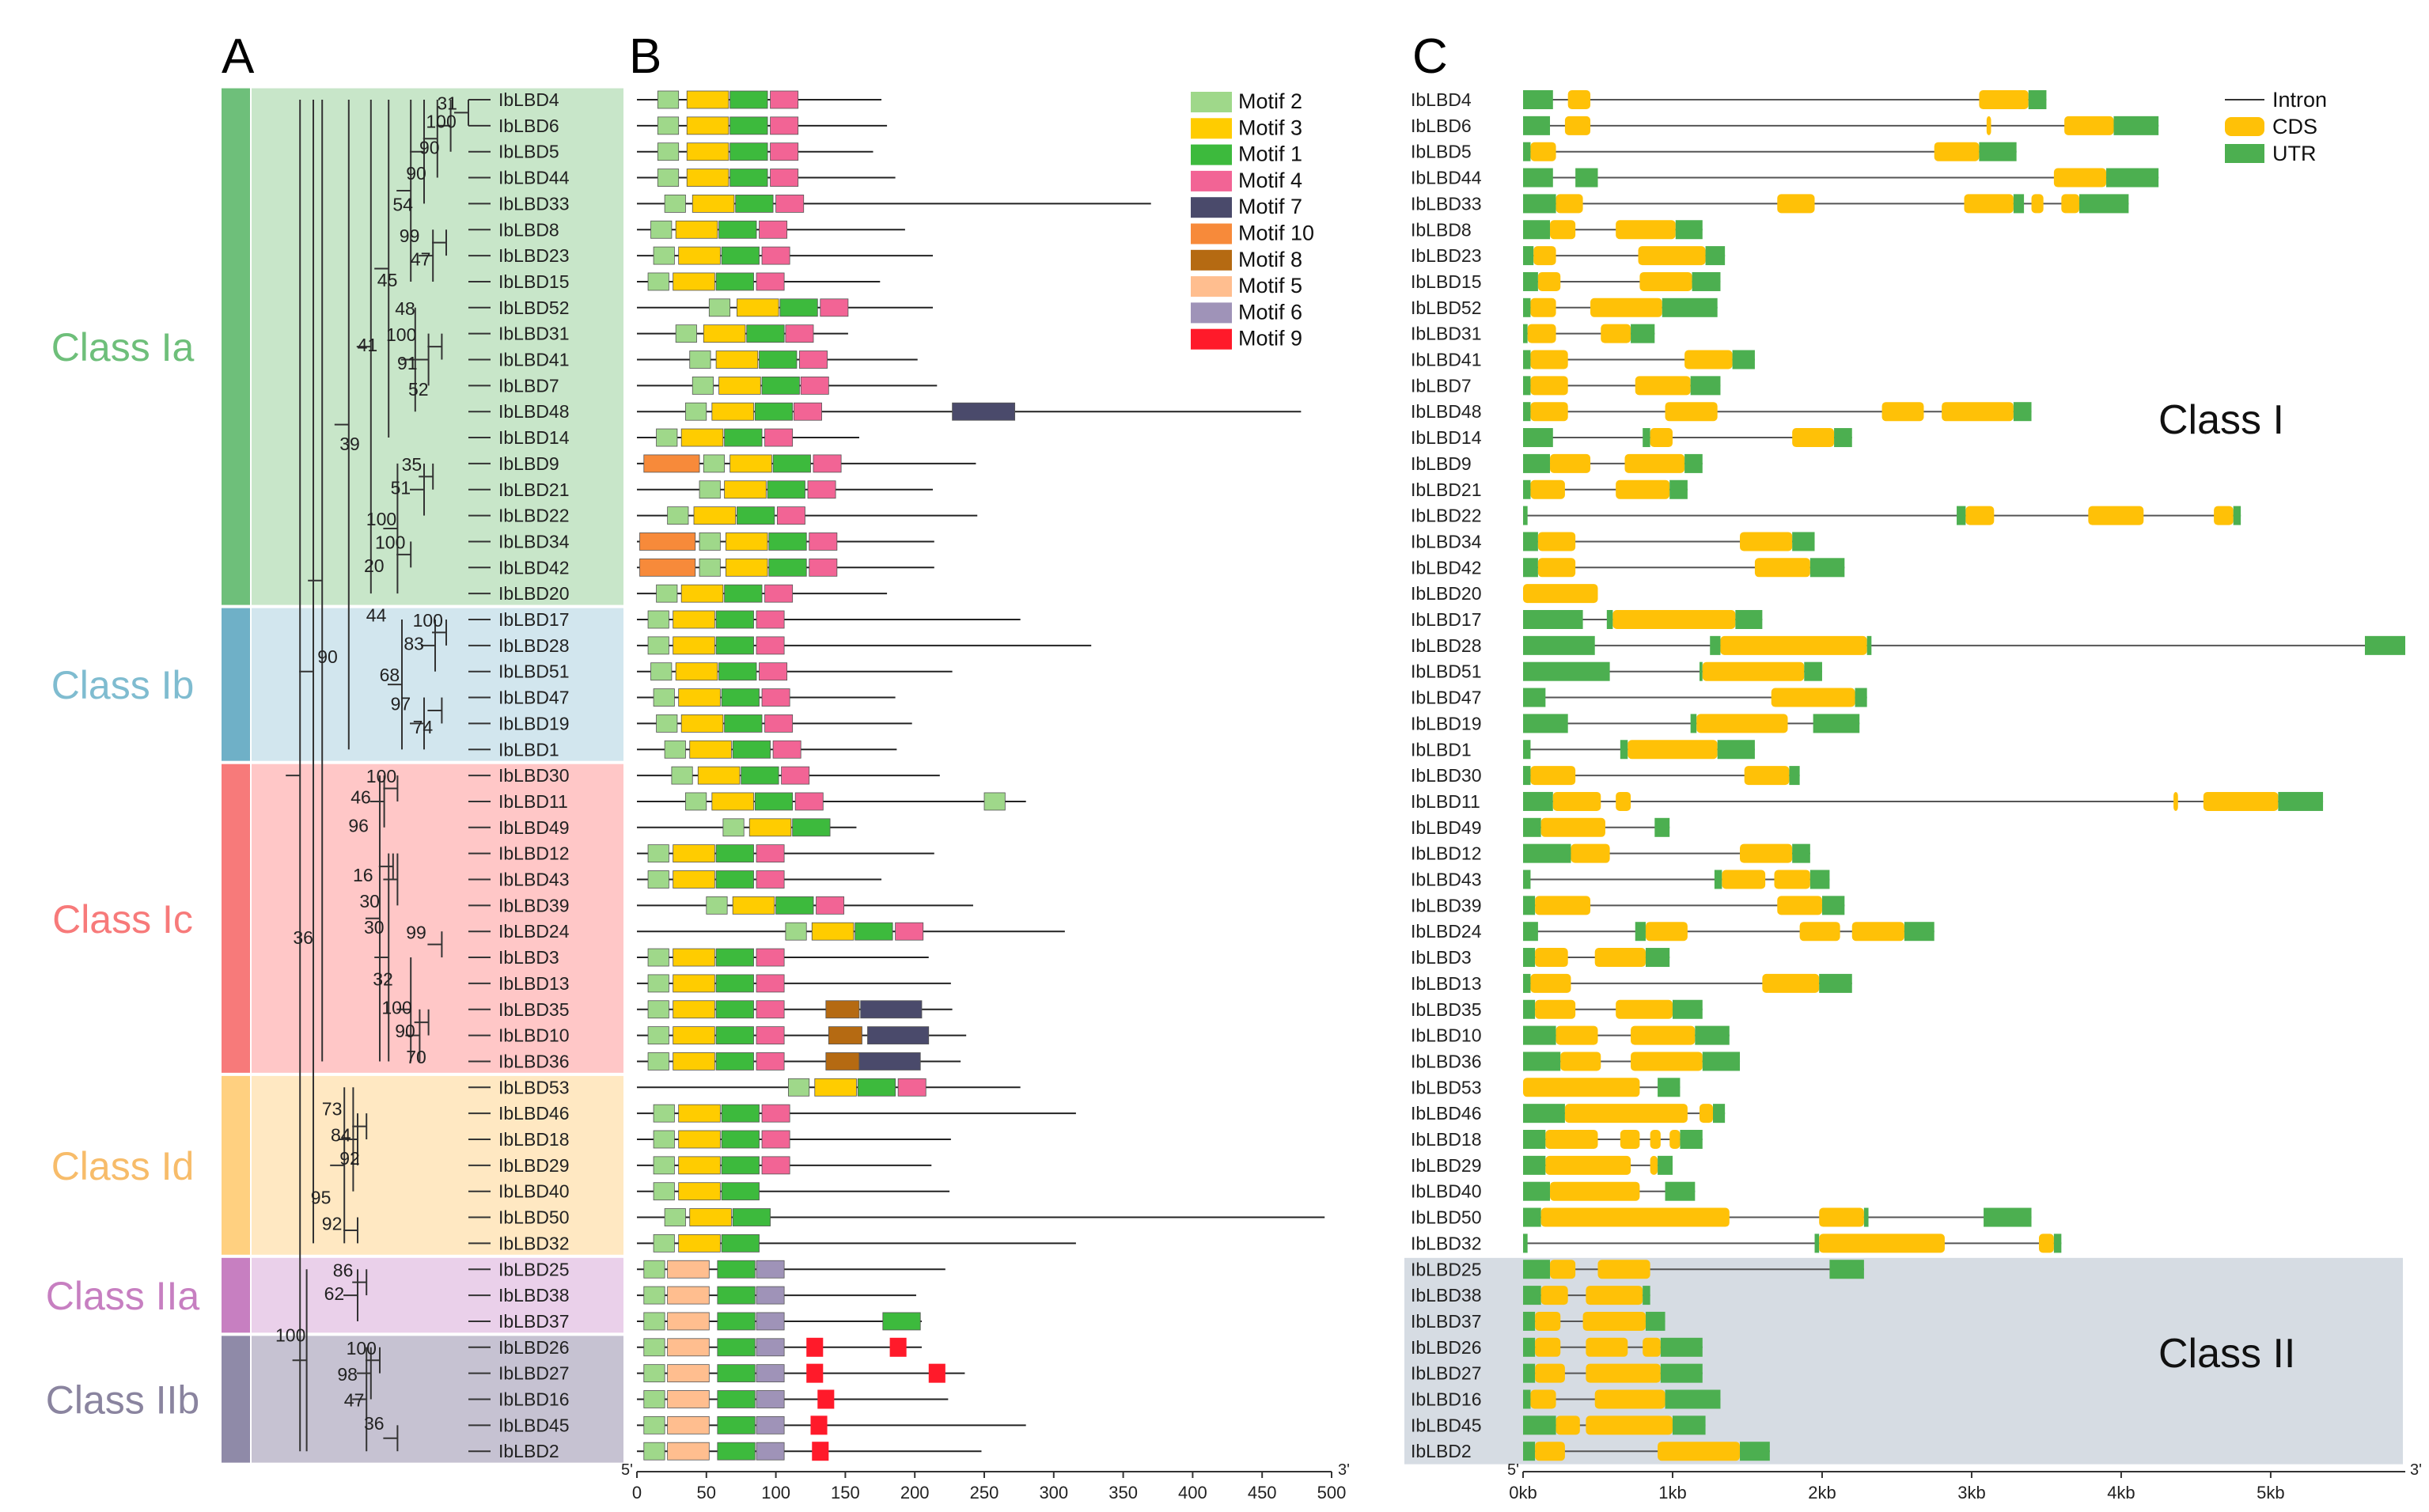  Describe the element at coordinates (1446, 1269) in the screenshot. I see `gene-label: IbLBD25` at that location.